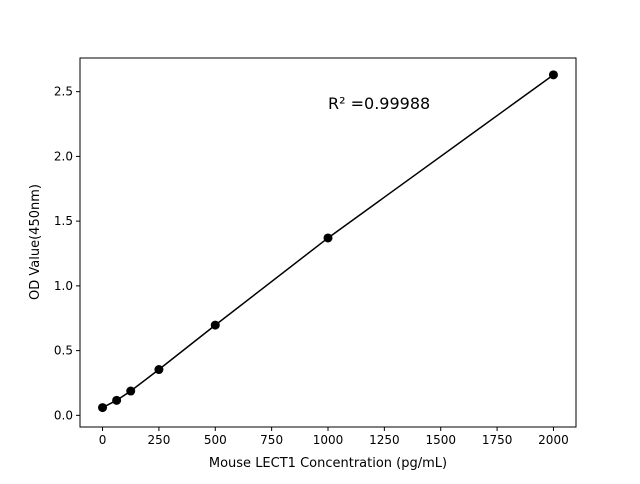 This screenshot has width=640, height=484. I want to click on x-tick-label: 0, so click(103, 440).